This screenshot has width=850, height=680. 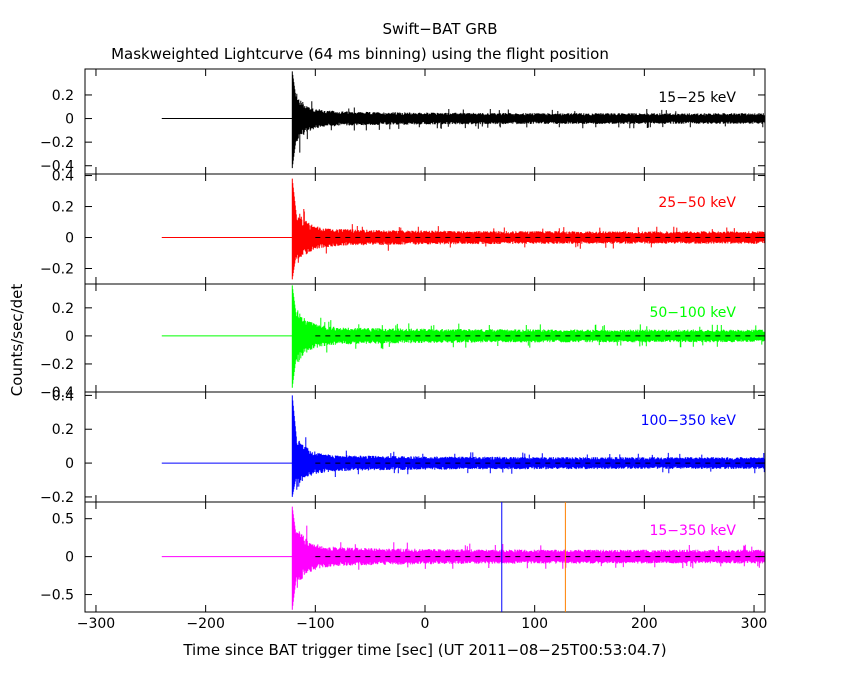 I want to click on energy-band-label: 15−350 keV, so click(x=692, y=531).